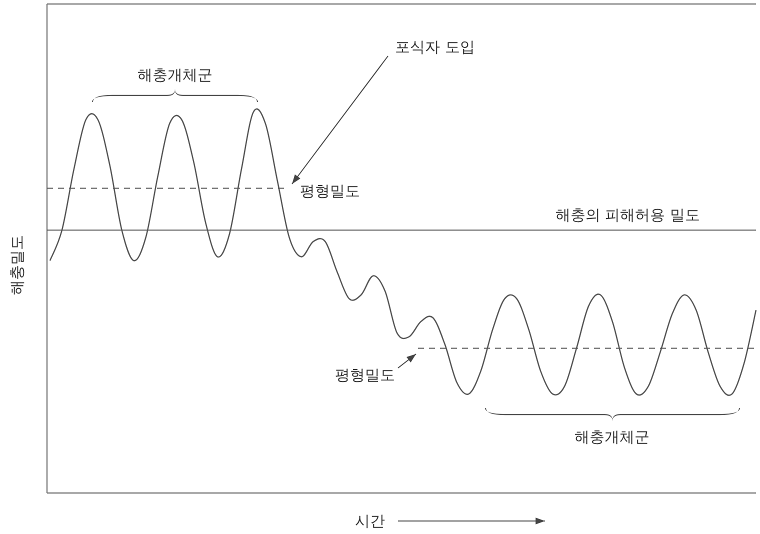  What do you see at coordinates (612, 437) in the screenshot?
I see `annotation: 해충개체군` at bounding box center [612, 437].